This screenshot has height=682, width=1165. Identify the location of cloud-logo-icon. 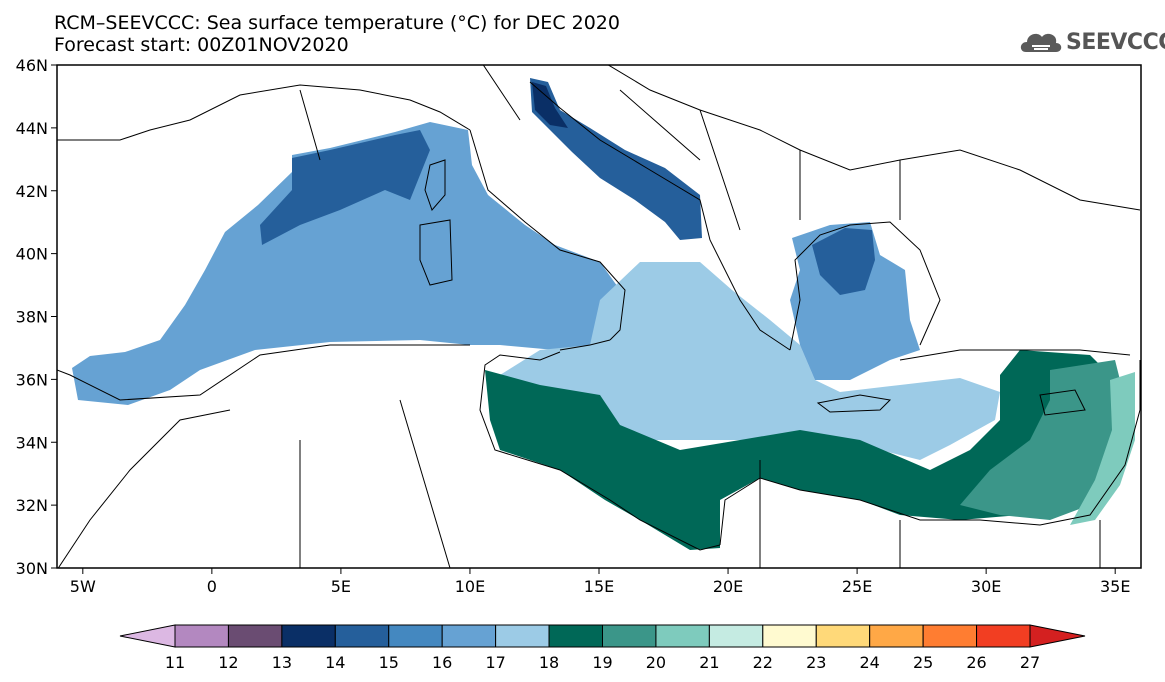
(1041, 42).